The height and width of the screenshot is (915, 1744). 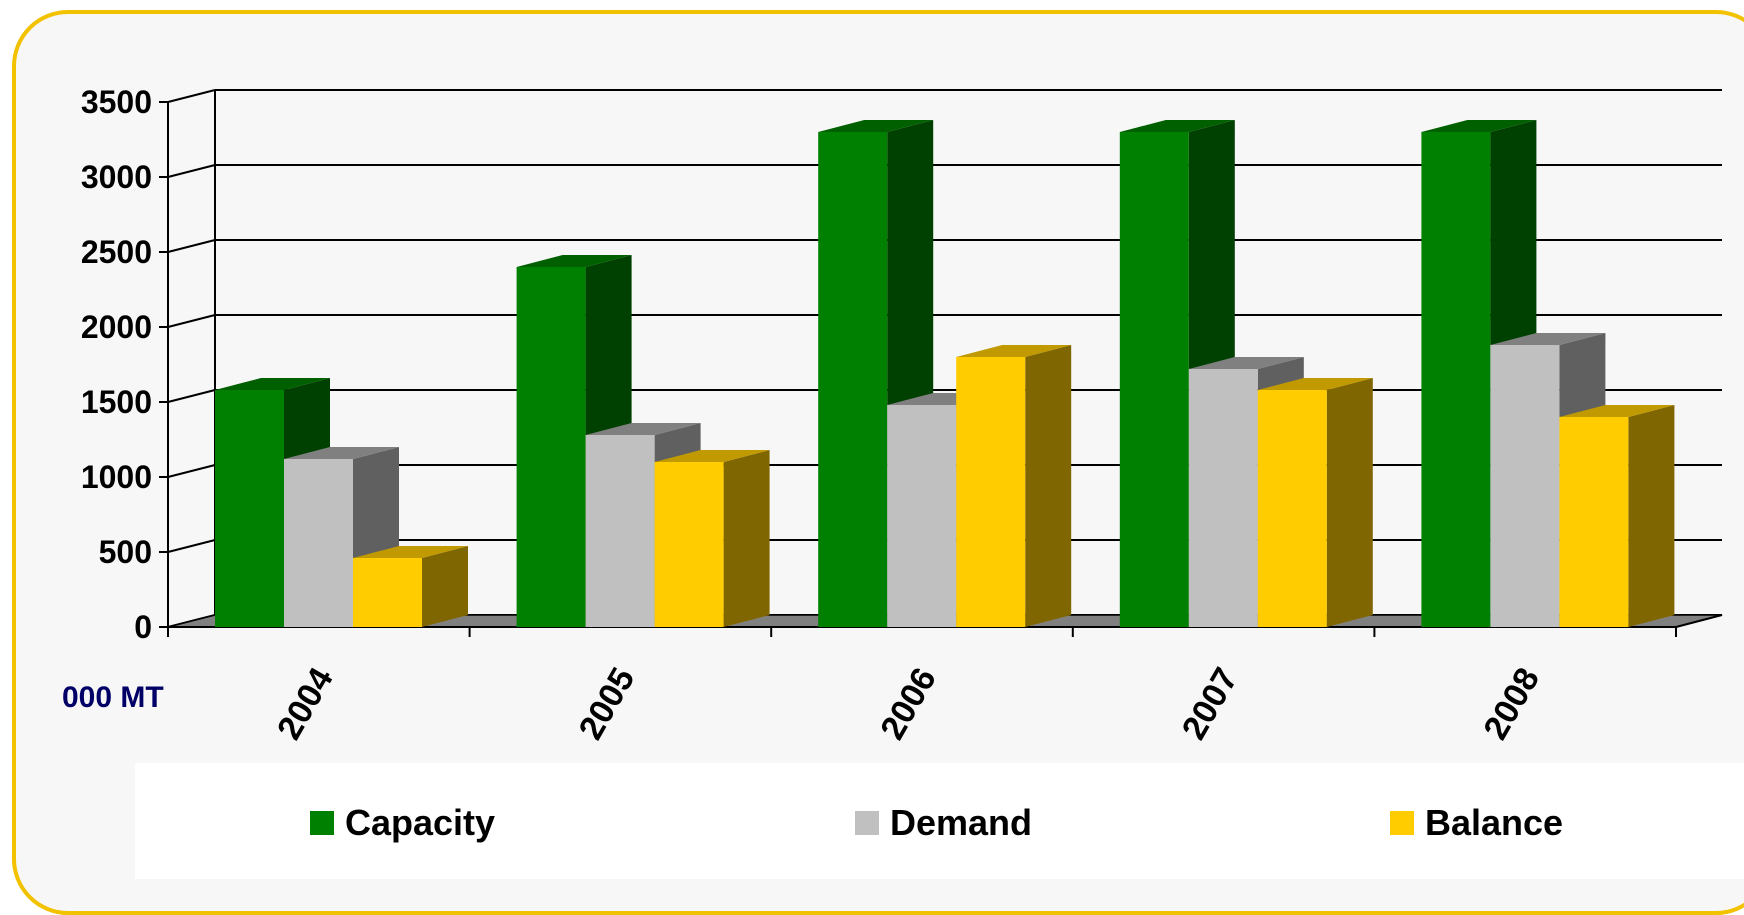 I want to click on bar-balance-2006, so click(x=1014, y=486).